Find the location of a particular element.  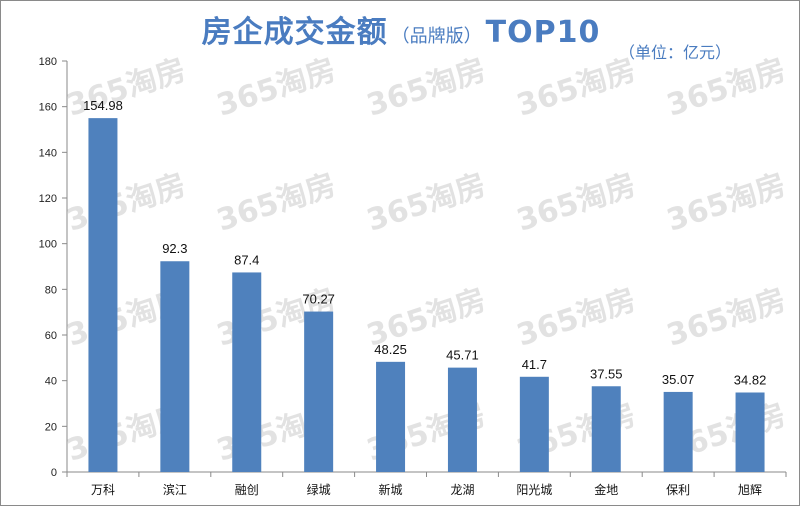

unit-label: （单位：亿元） is located at coordinates (675, 52).